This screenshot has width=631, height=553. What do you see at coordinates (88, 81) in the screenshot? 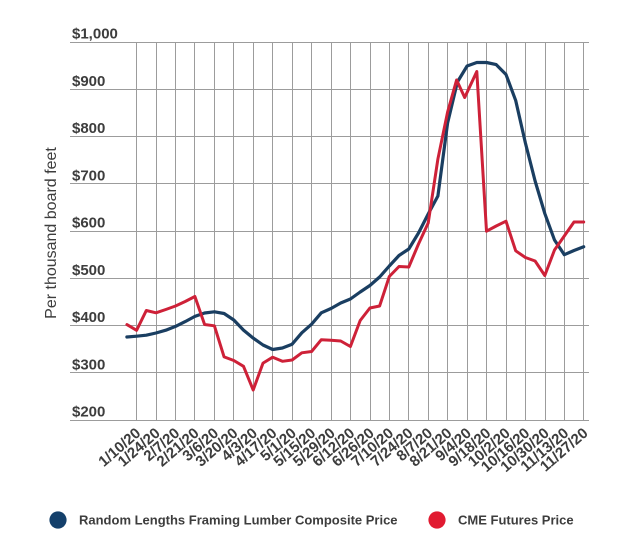
I see `svg-text: $900` at bounding box center [88, 81].